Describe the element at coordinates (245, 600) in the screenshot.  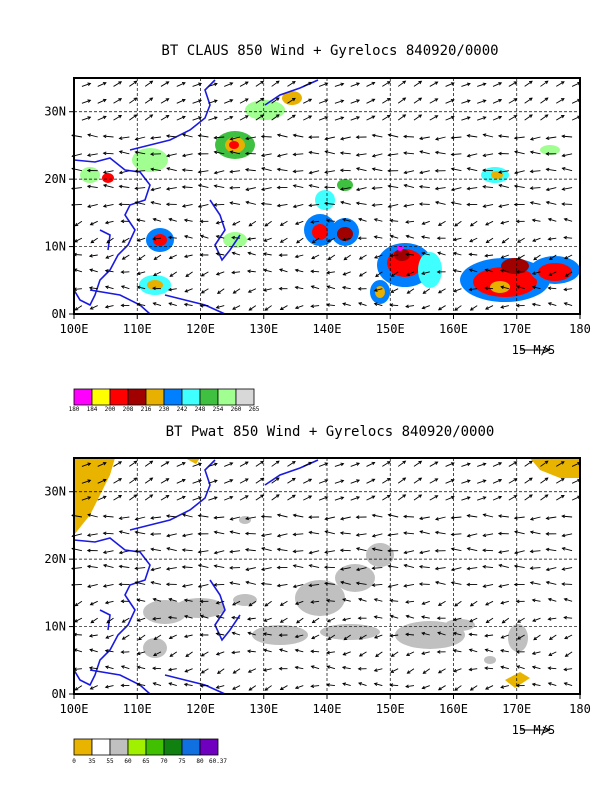
I see `water-region` at that location.